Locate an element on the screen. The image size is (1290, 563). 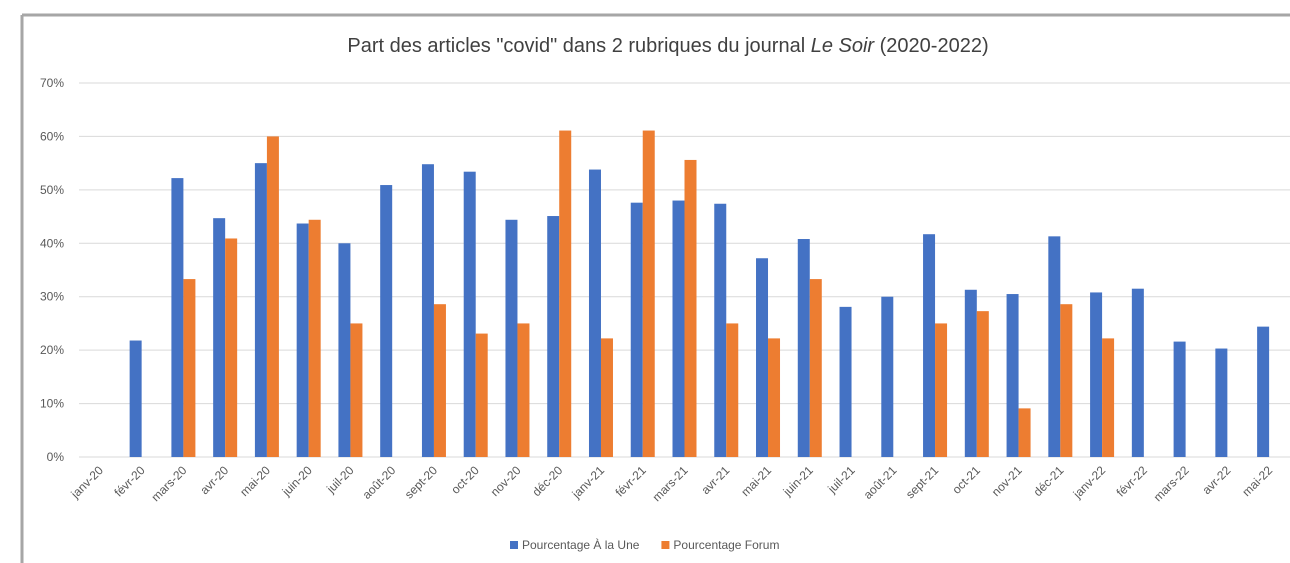
x-tick-label: mars-22 is located at coordinates (1171, 483).